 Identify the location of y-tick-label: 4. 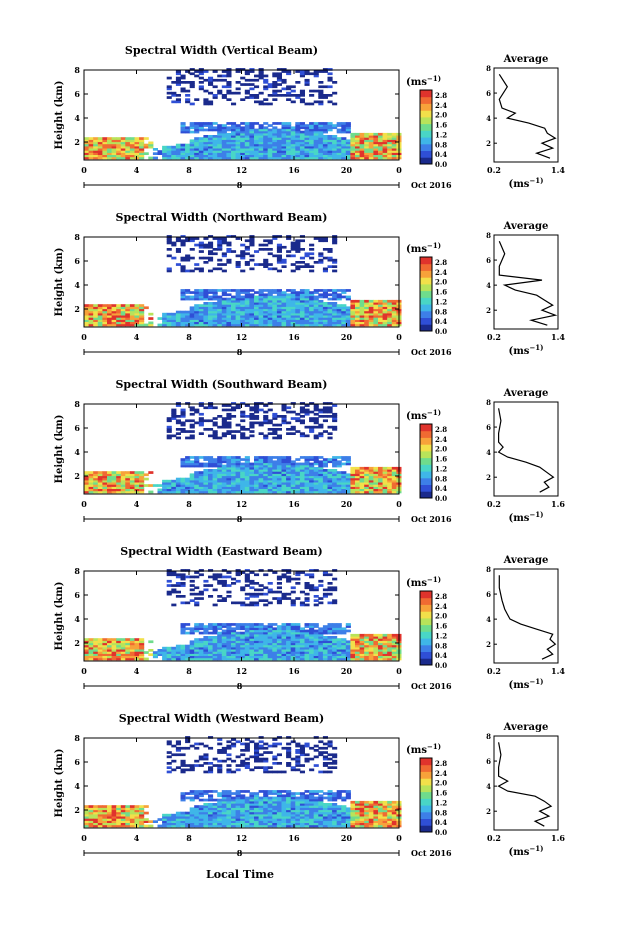
(77, 619).